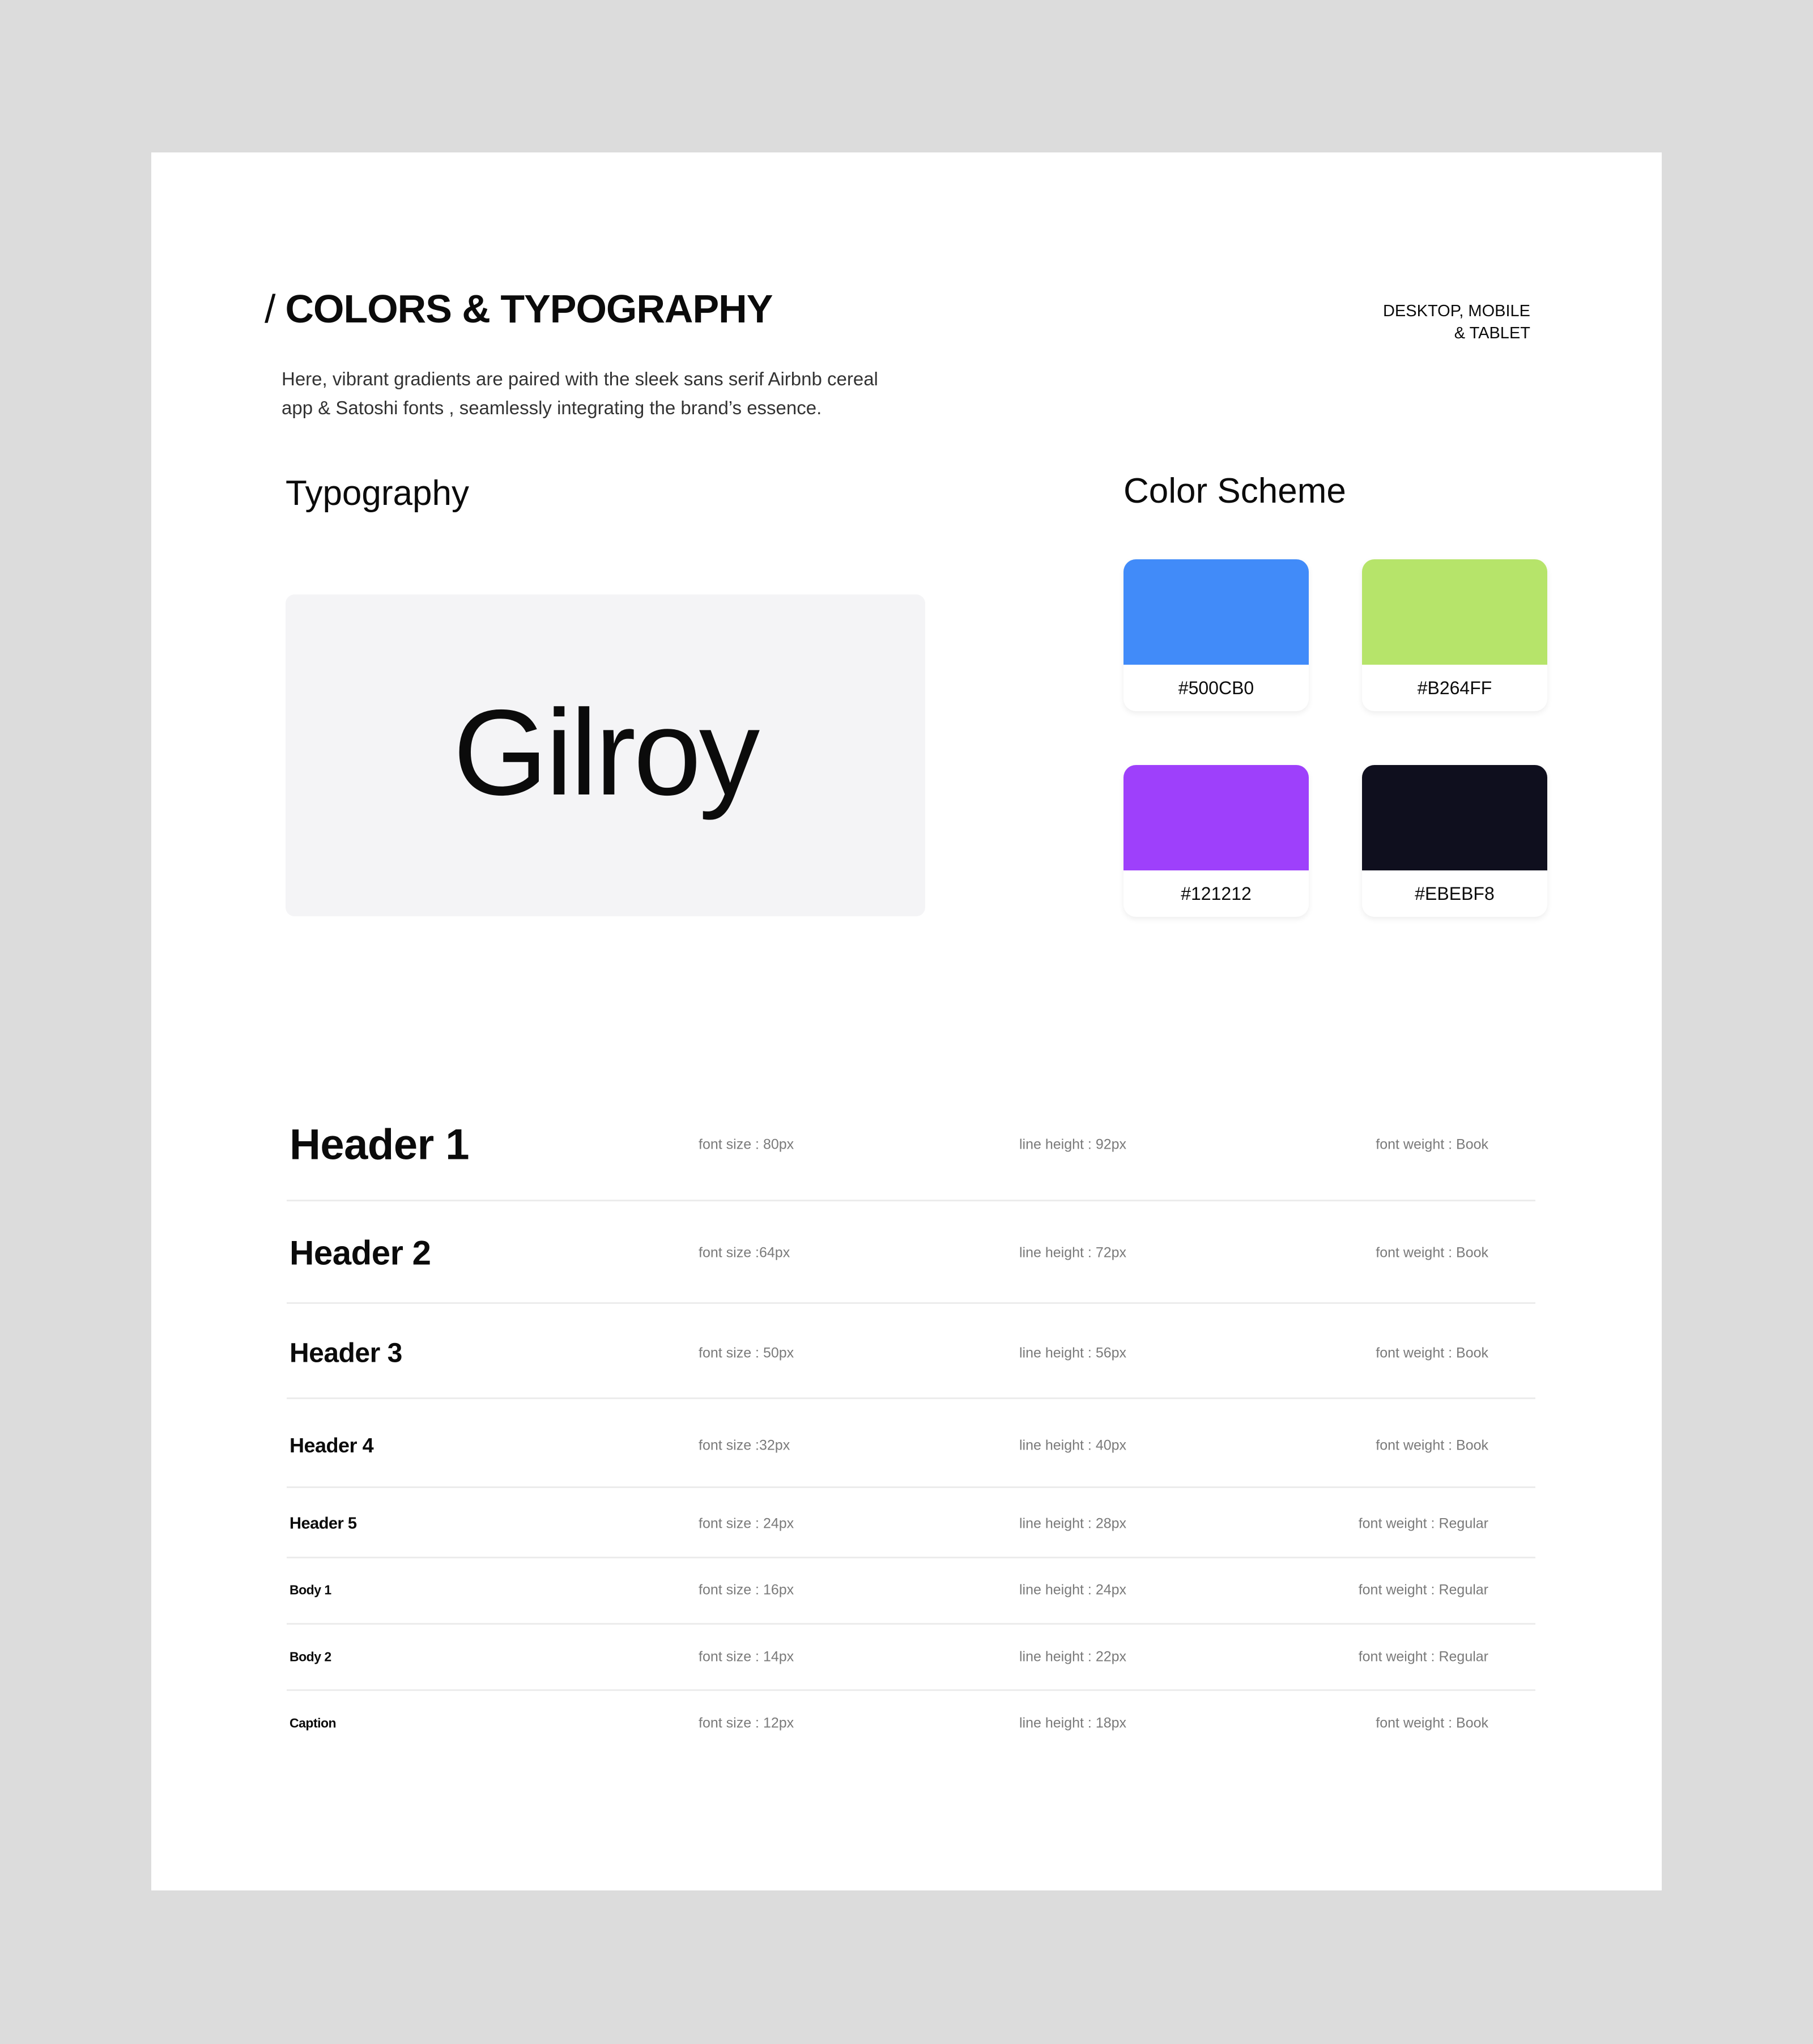 The image size is (1813, 2044). Describe the element at coordinates (1454, 687) in the screenshot. I see `swatch-label: #B264FF` at that location.